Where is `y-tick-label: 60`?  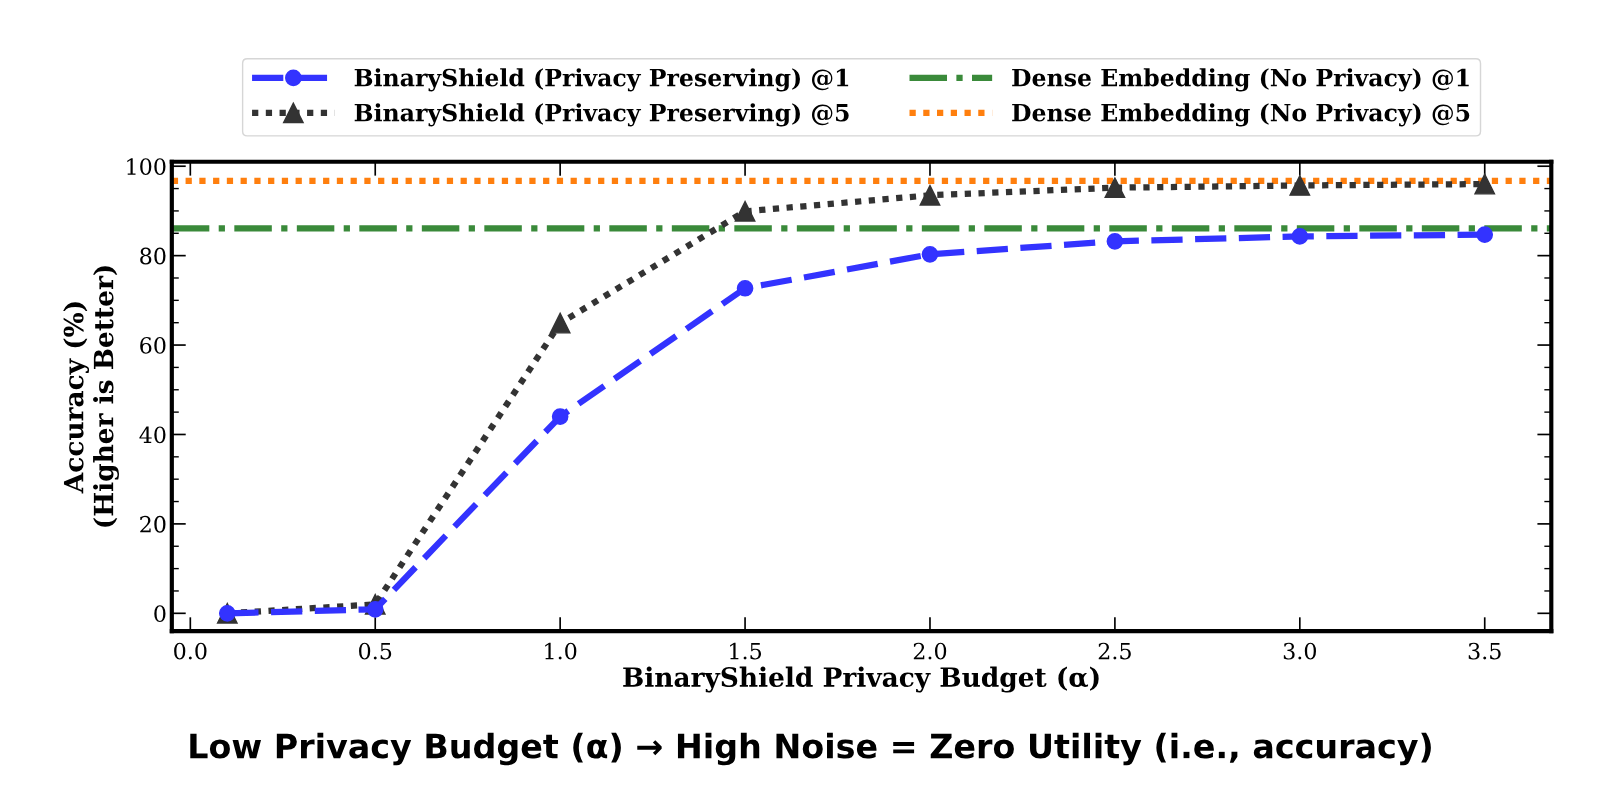 y-tick-label: 60 is located at coordinates (153, 345).